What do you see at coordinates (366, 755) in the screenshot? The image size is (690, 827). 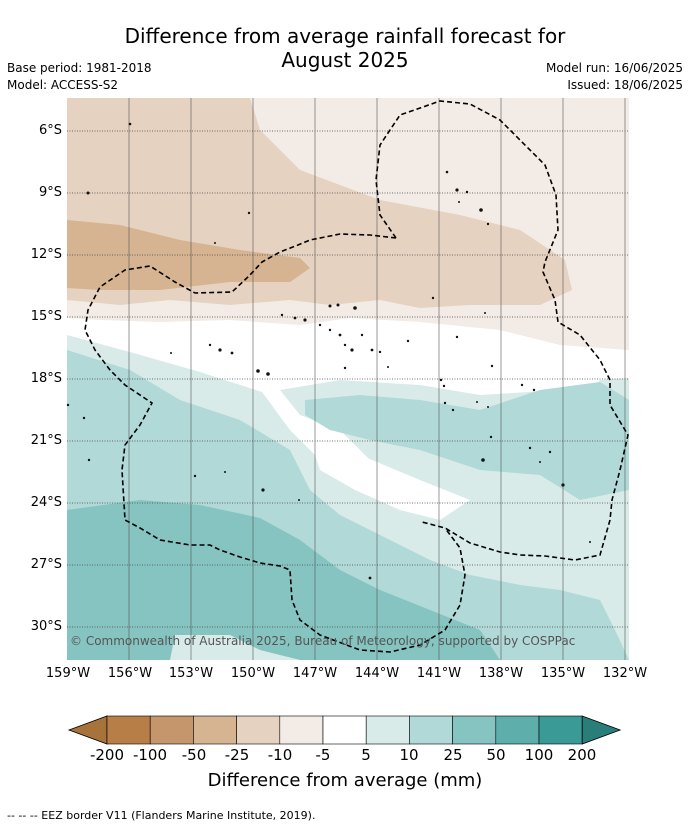 I see `colorbar-label: 5` at bounding box center [366, 755].